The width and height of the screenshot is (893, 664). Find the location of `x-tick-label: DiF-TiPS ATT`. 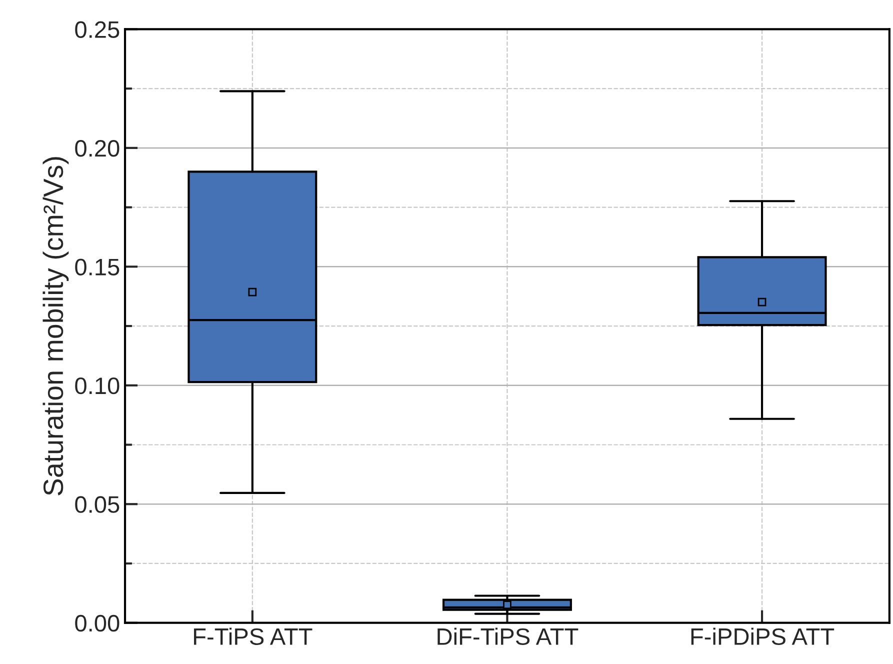

x-tick-label: DiF-TiPS ATT is located at coordinates (508, 637).